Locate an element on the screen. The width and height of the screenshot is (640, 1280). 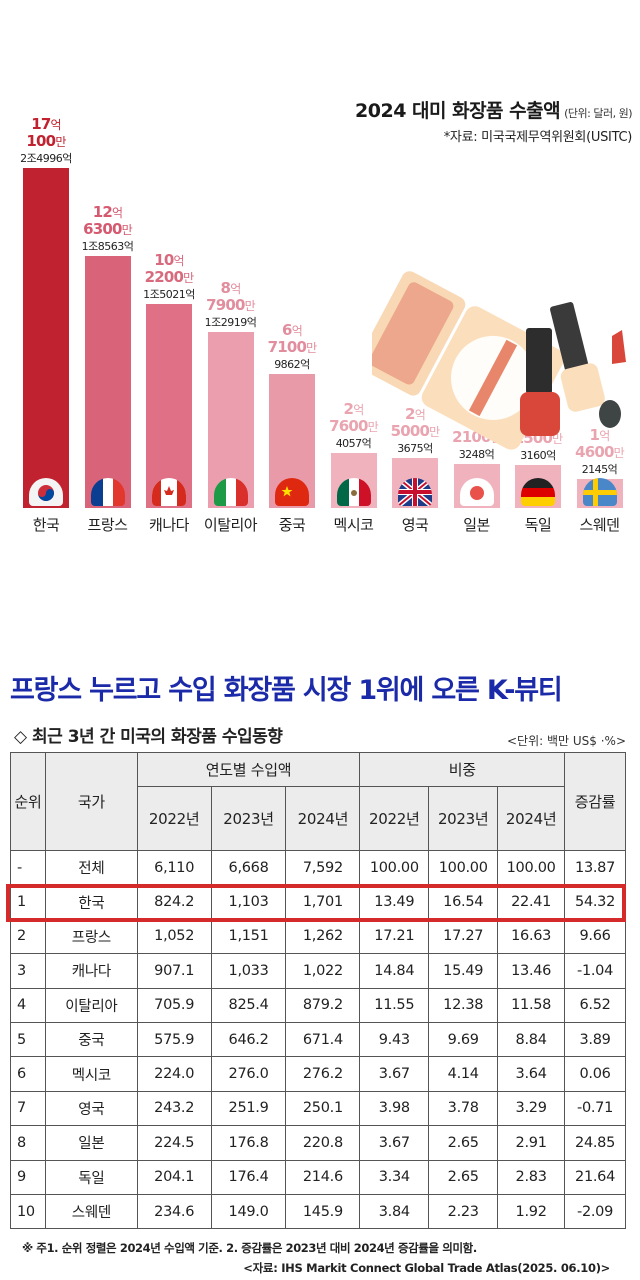
table-row: 3 캐나다 907.1 1,033 1,022 14.84 15.49 13.46 -1.04 is located at coordinates (318, 971).